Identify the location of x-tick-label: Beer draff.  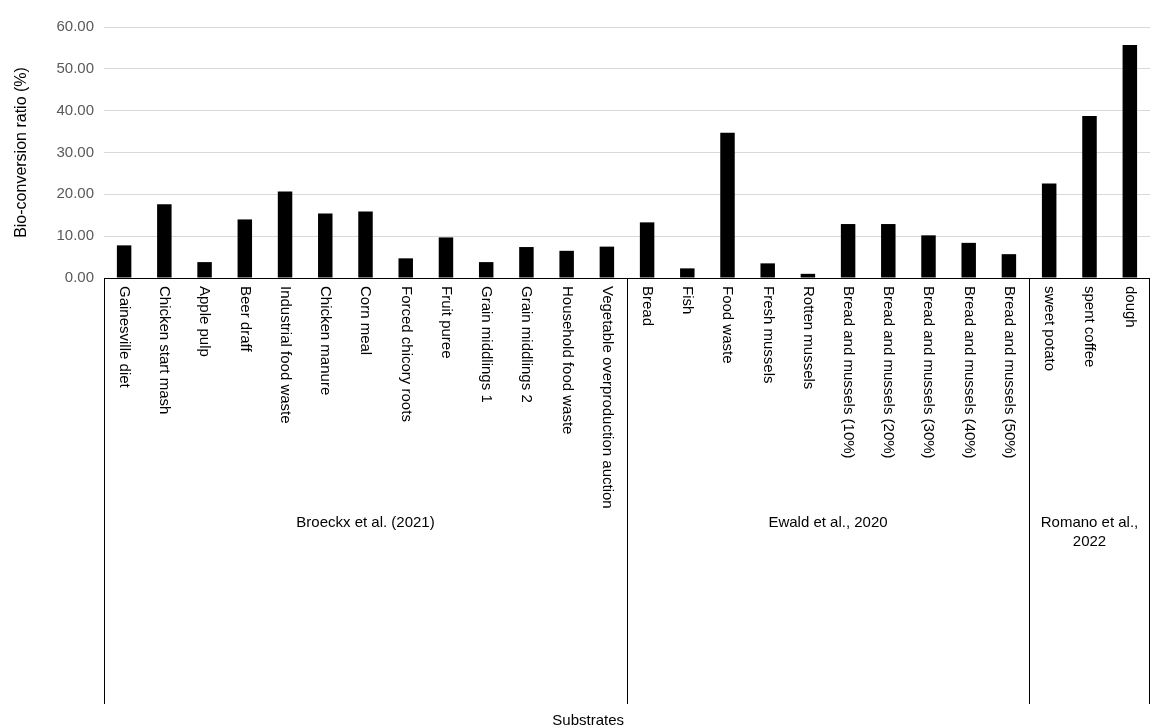
(246, 319).